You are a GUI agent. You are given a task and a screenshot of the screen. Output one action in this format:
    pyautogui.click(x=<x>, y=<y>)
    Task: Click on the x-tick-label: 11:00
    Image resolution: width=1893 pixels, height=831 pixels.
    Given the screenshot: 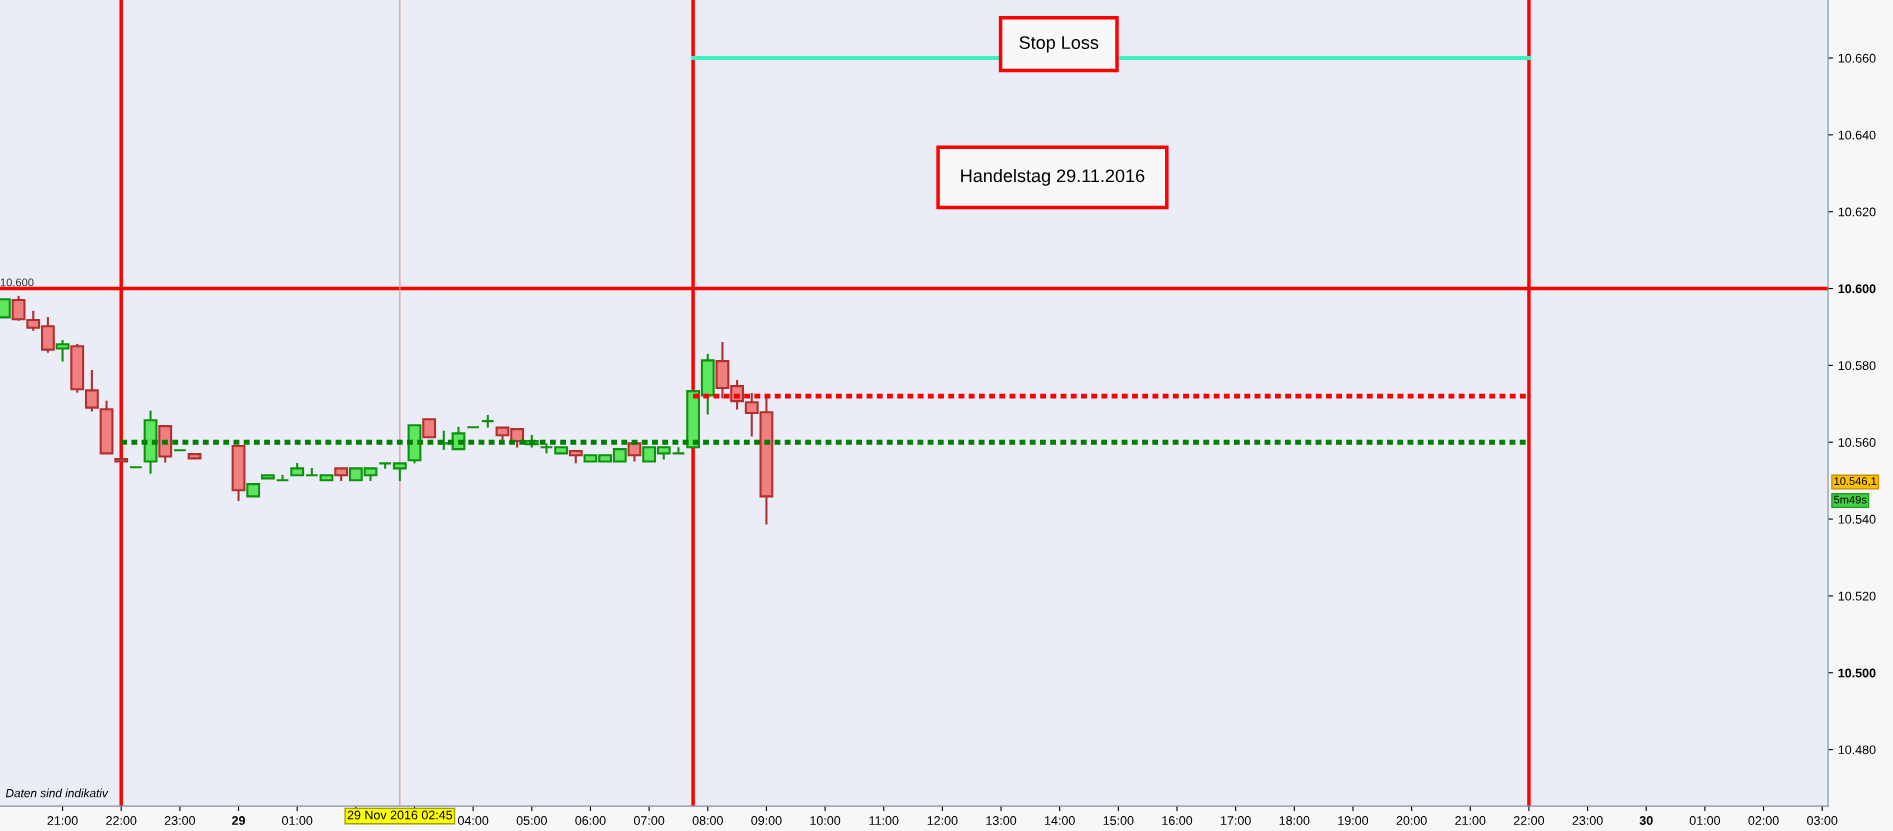 What is the action you would take?
    pyautogui.click(x=884, y=820)
    